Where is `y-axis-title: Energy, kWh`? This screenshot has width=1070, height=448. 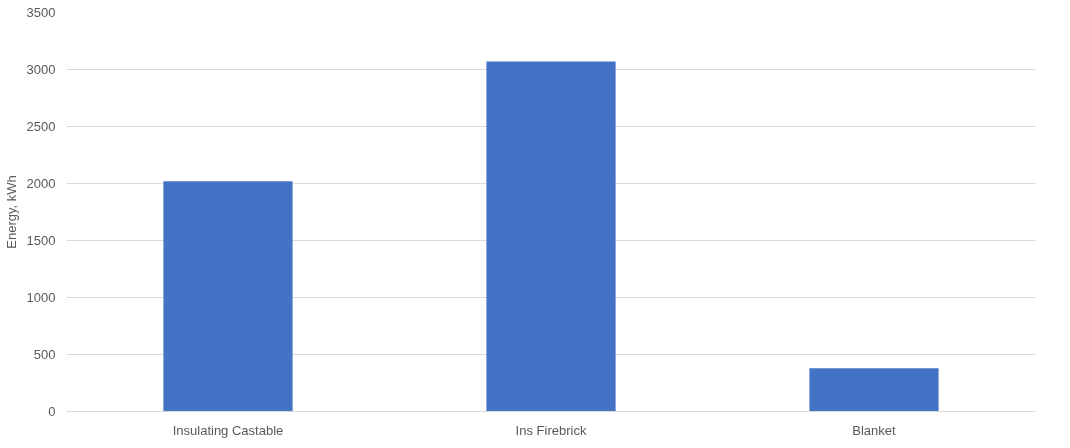
y-axis-title: Energy, kWh is located at coordinates (11, 212).